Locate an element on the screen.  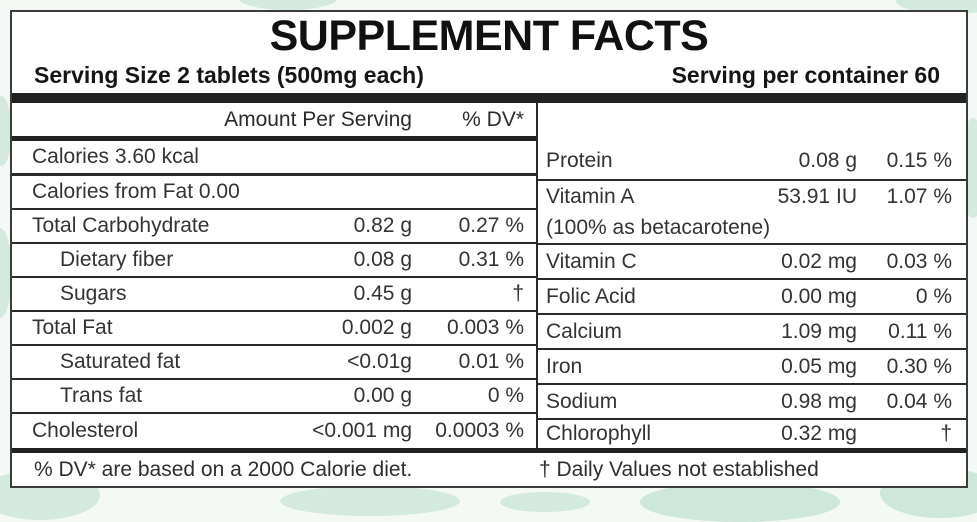
dagger-footnote: † Daily Values not established is located at coordinates (679, 469).